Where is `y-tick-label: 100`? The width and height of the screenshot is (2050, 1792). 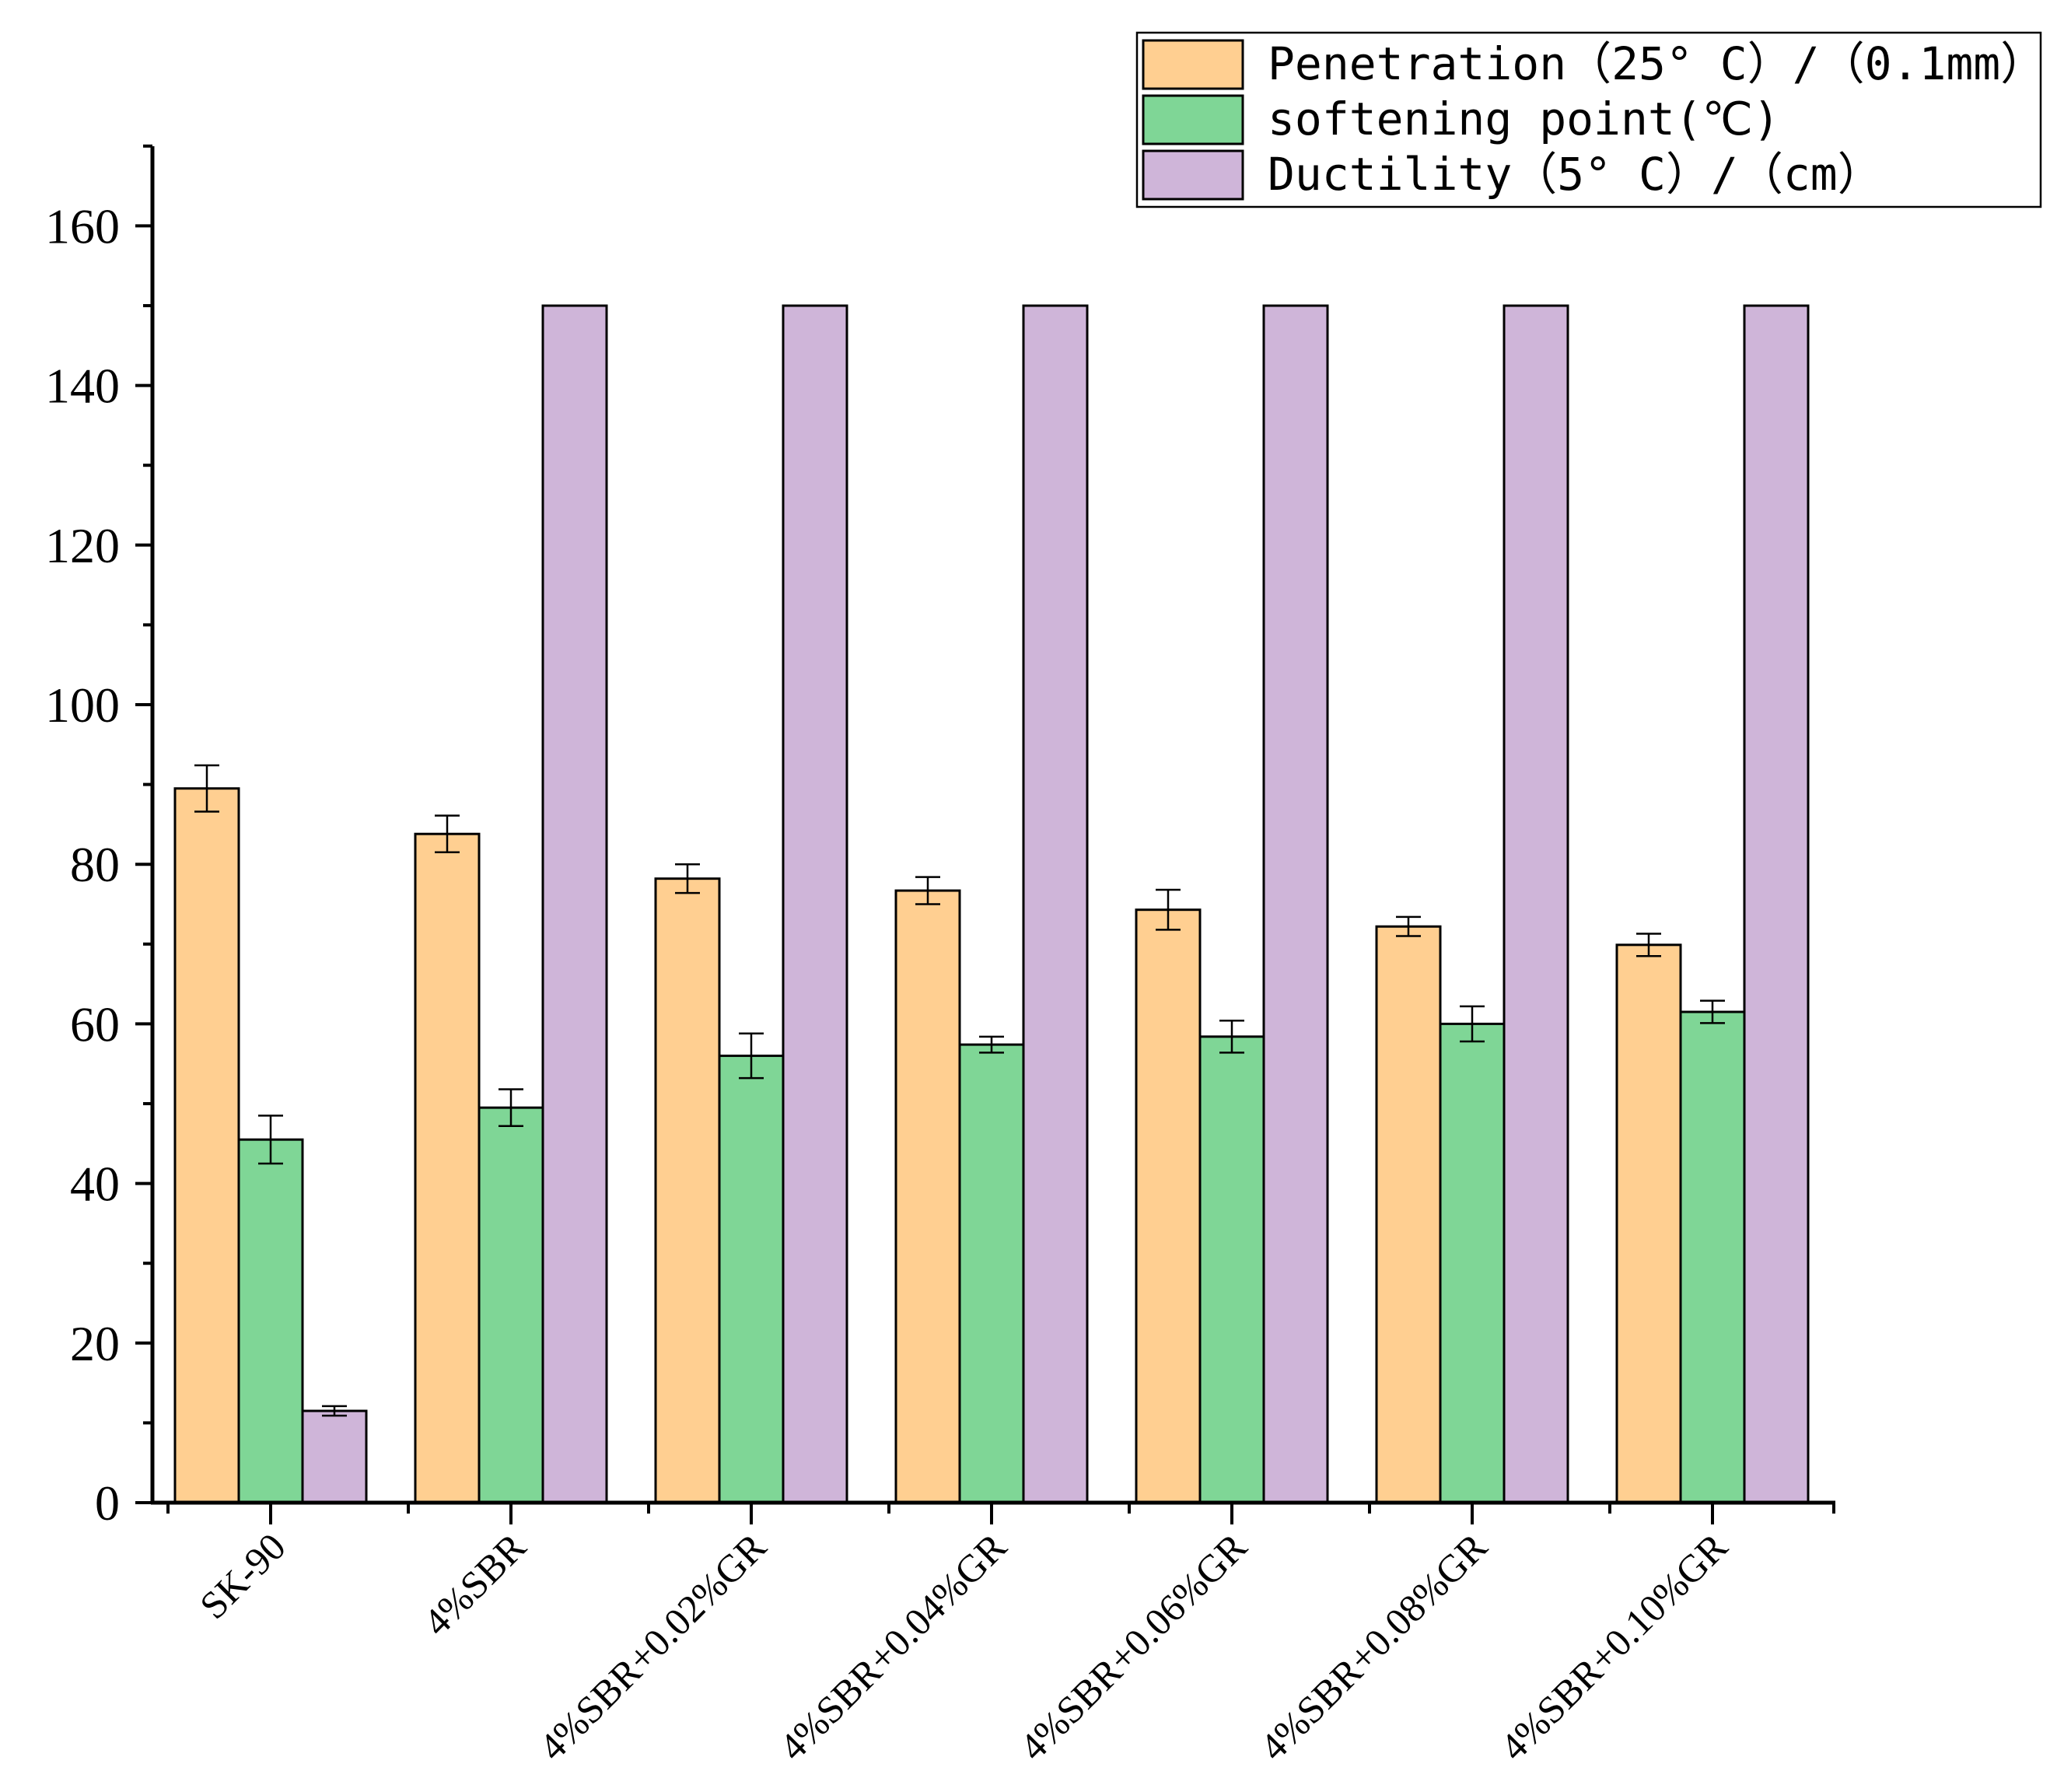 y-tick-label: 100 is located at coordinates (82, 705).